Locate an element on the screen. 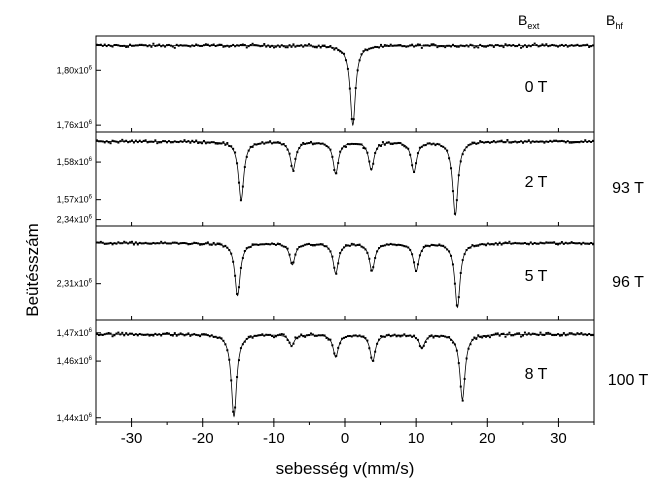  y-tick-label: 1,76x106 is located at coordinates (75, 125).